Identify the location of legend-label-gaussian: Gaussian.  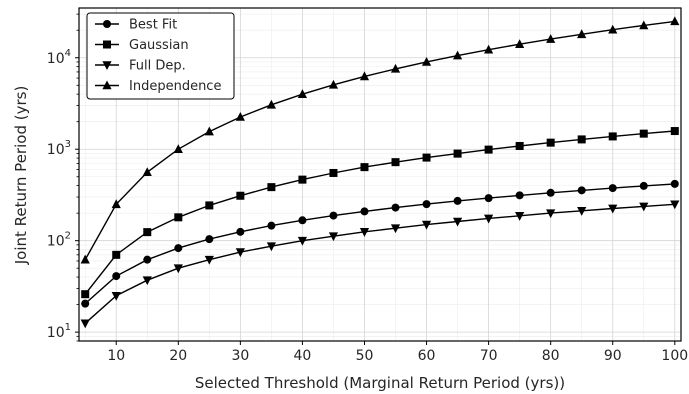
(159, 45).